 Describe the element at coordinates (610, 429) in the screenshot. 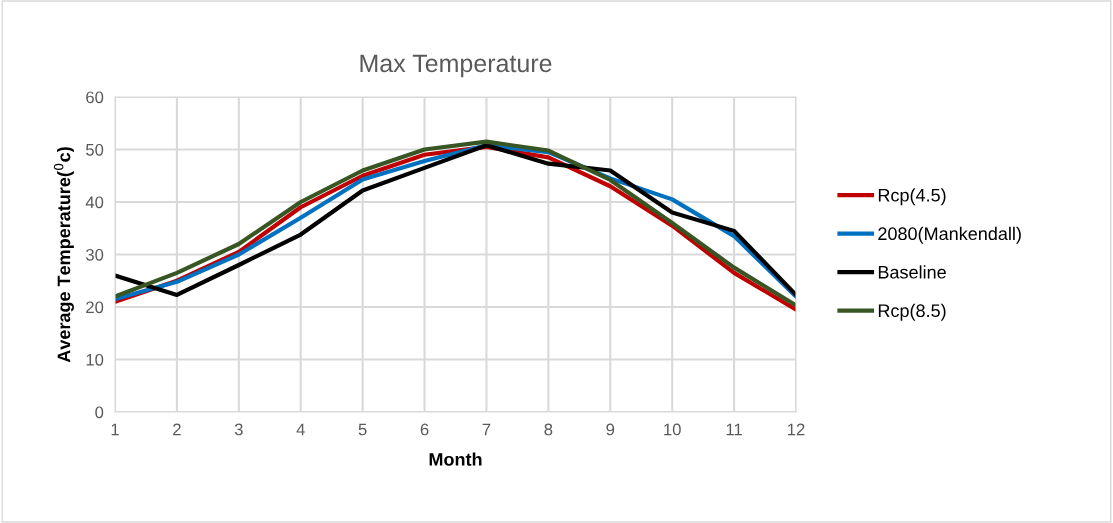

I see `x-tick-label: 9` at that location.